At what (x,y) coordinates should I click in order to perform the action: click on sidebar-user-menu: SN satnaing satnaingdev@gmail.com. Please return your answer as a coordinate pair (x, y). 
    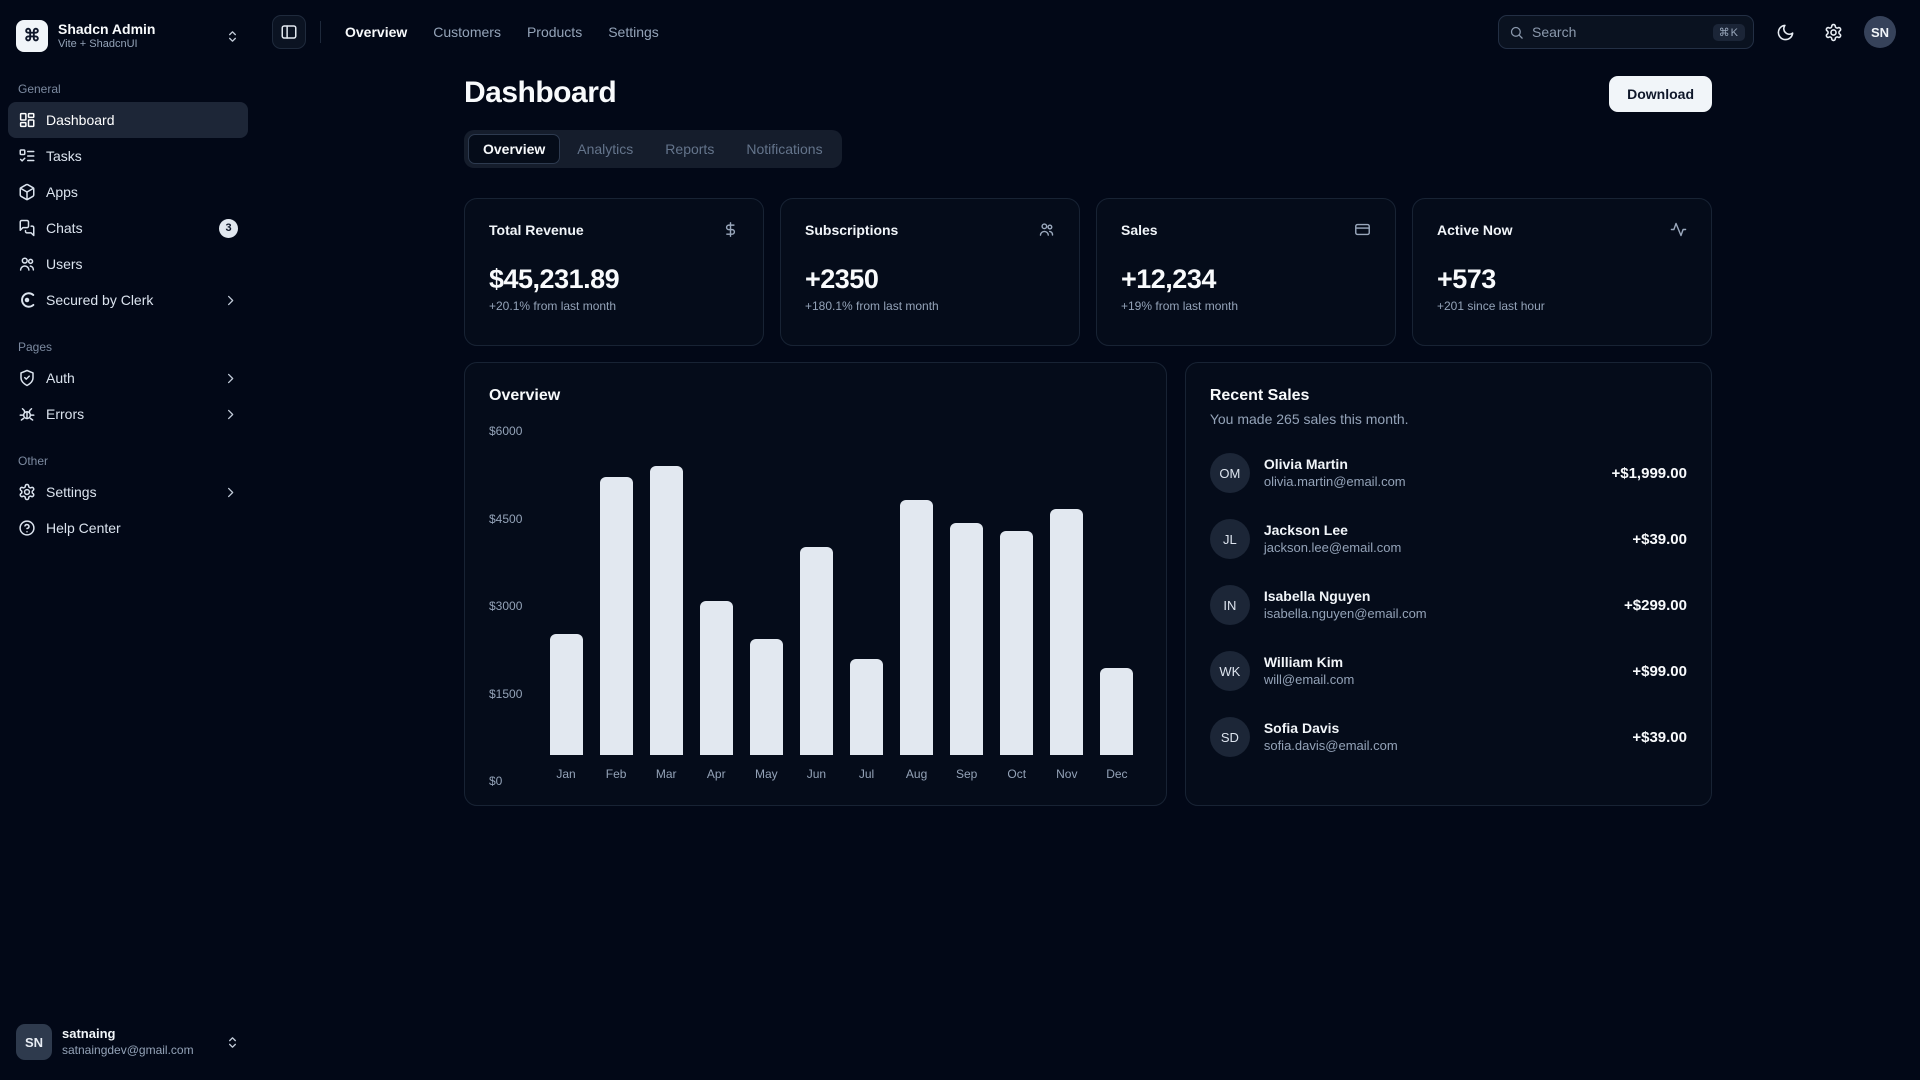
    Looking at the image, I should click on (128, 1042).